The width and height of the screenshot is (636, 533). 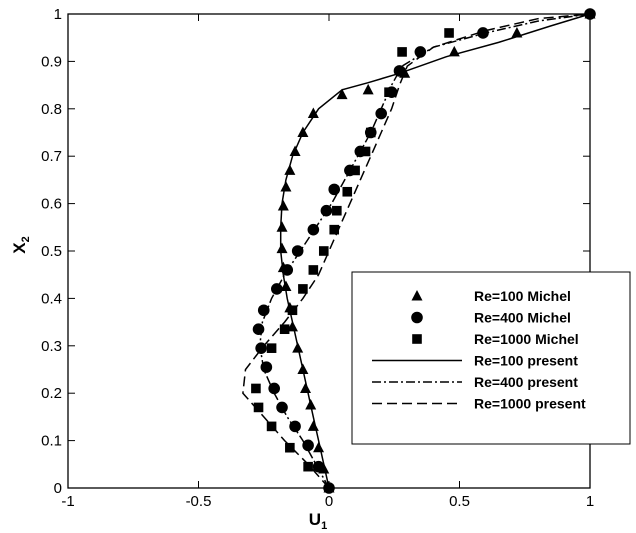 What do you see at coordinates (51, 156) in the screenshot?
I see `y-tick-label: 0.7` at bounding box center [51, 156].